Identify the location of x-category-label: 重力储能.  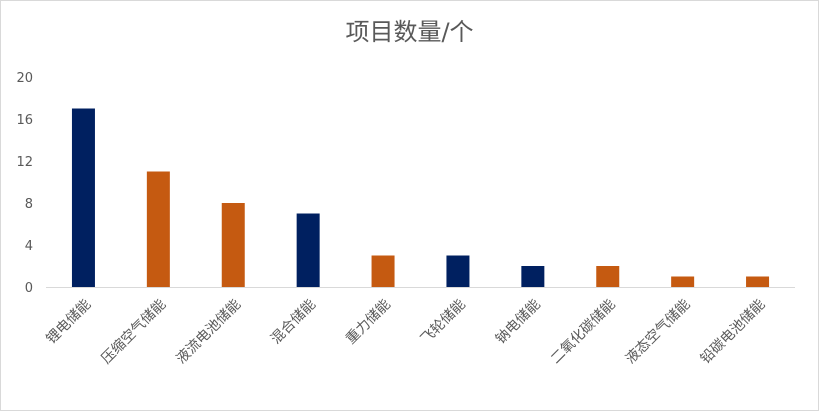
(368, 322).